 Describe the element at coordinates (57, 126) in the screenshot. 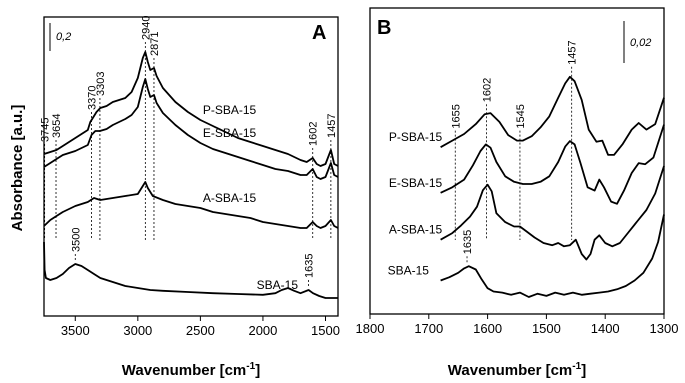

I see `panel-a-peak-label-3654: 3654` at that location.